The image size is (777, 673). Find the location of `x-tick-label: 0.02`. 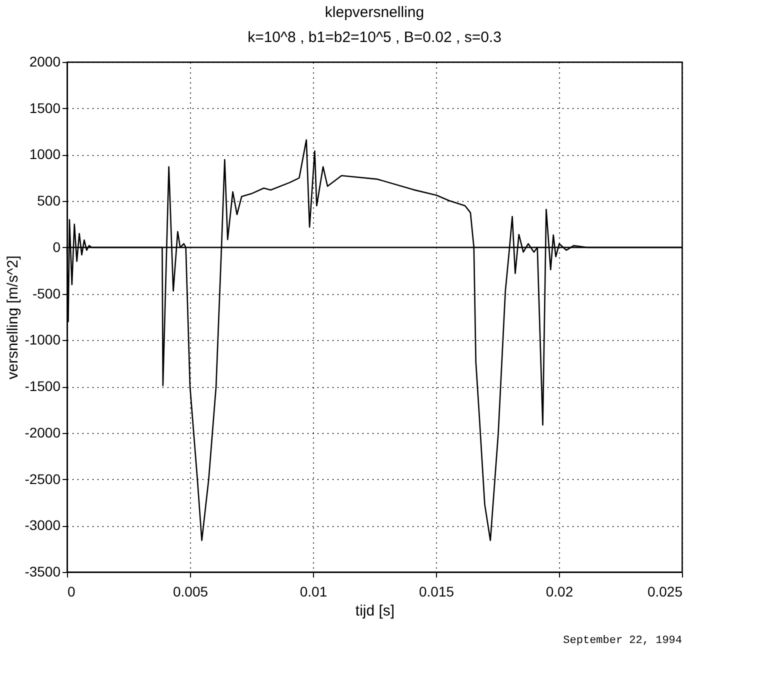

x-tick-label: 0.02 is located at coordinates (560, 592).